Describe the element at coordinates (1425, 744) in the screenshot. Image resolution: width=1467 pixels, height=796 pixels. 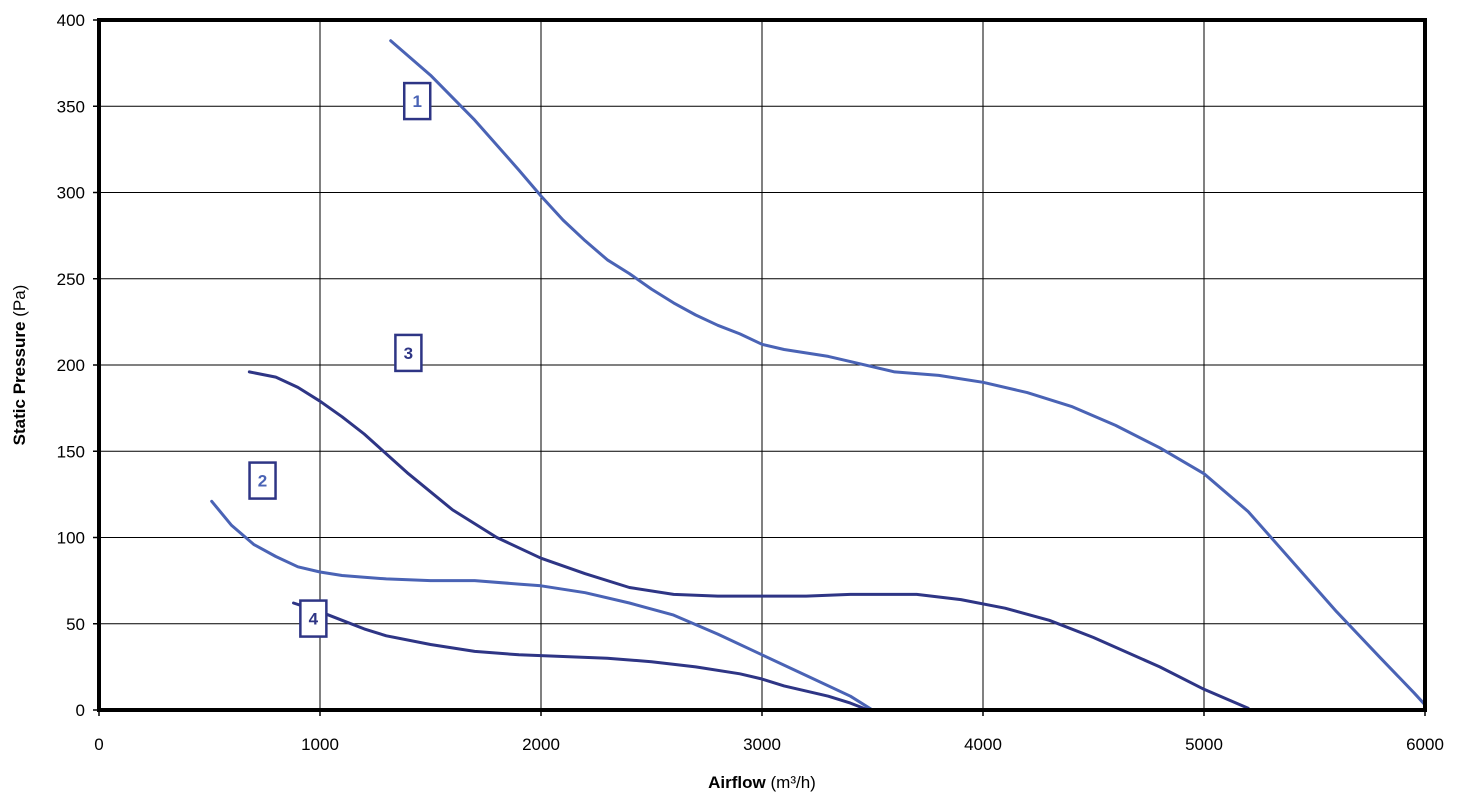
I see `x-tick-label: 6000` at that location.